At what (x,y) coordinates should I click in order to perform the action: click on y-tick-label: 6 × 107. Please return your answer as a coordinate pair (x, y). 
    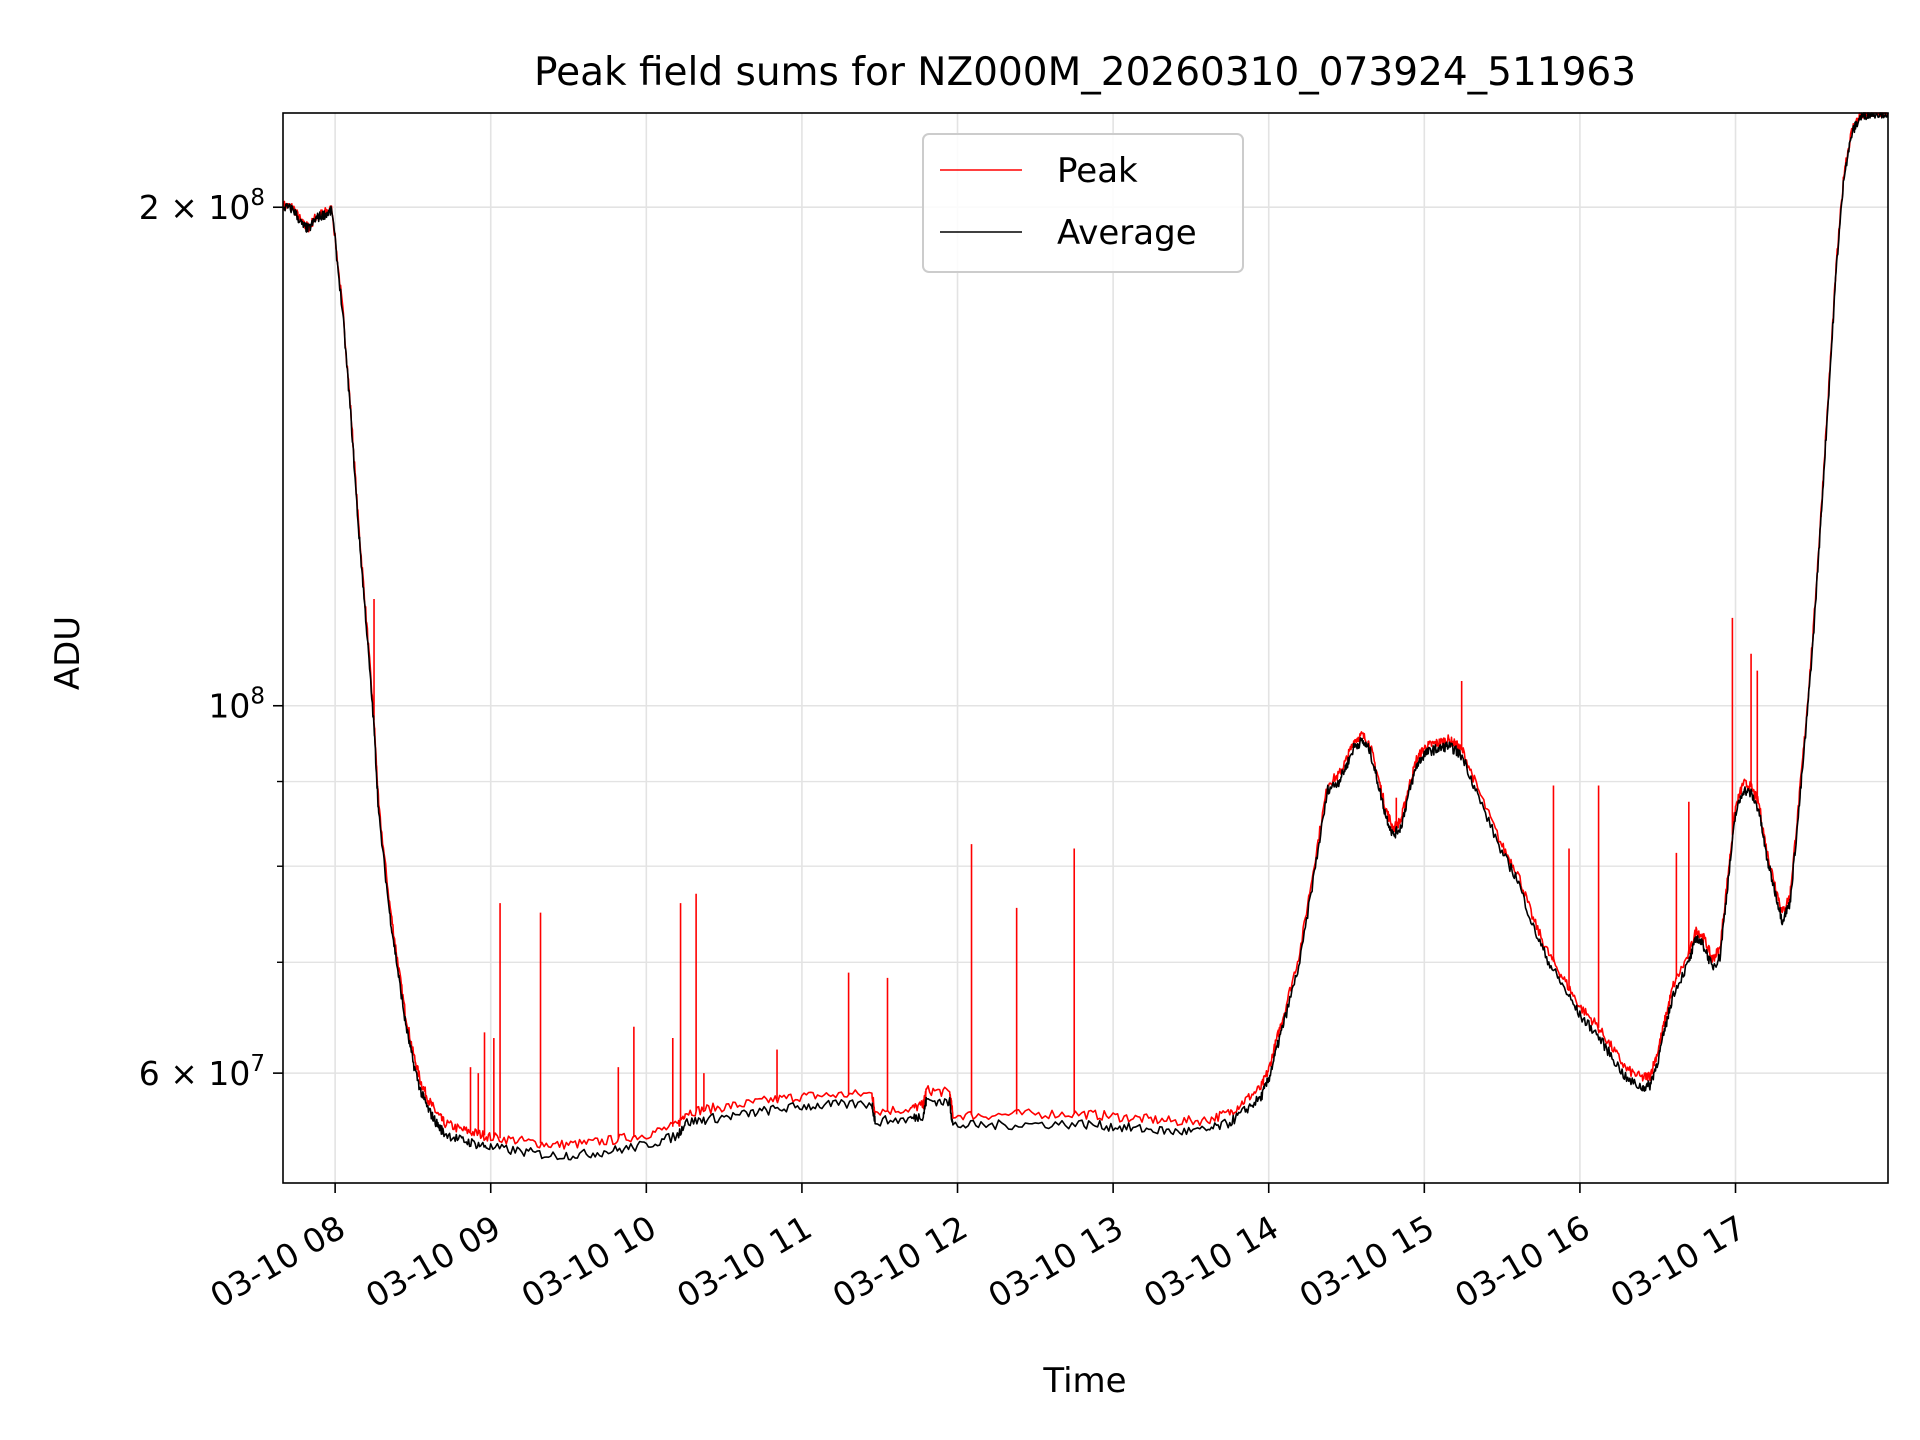
    Looking at the image, I should click on (202, 1072).